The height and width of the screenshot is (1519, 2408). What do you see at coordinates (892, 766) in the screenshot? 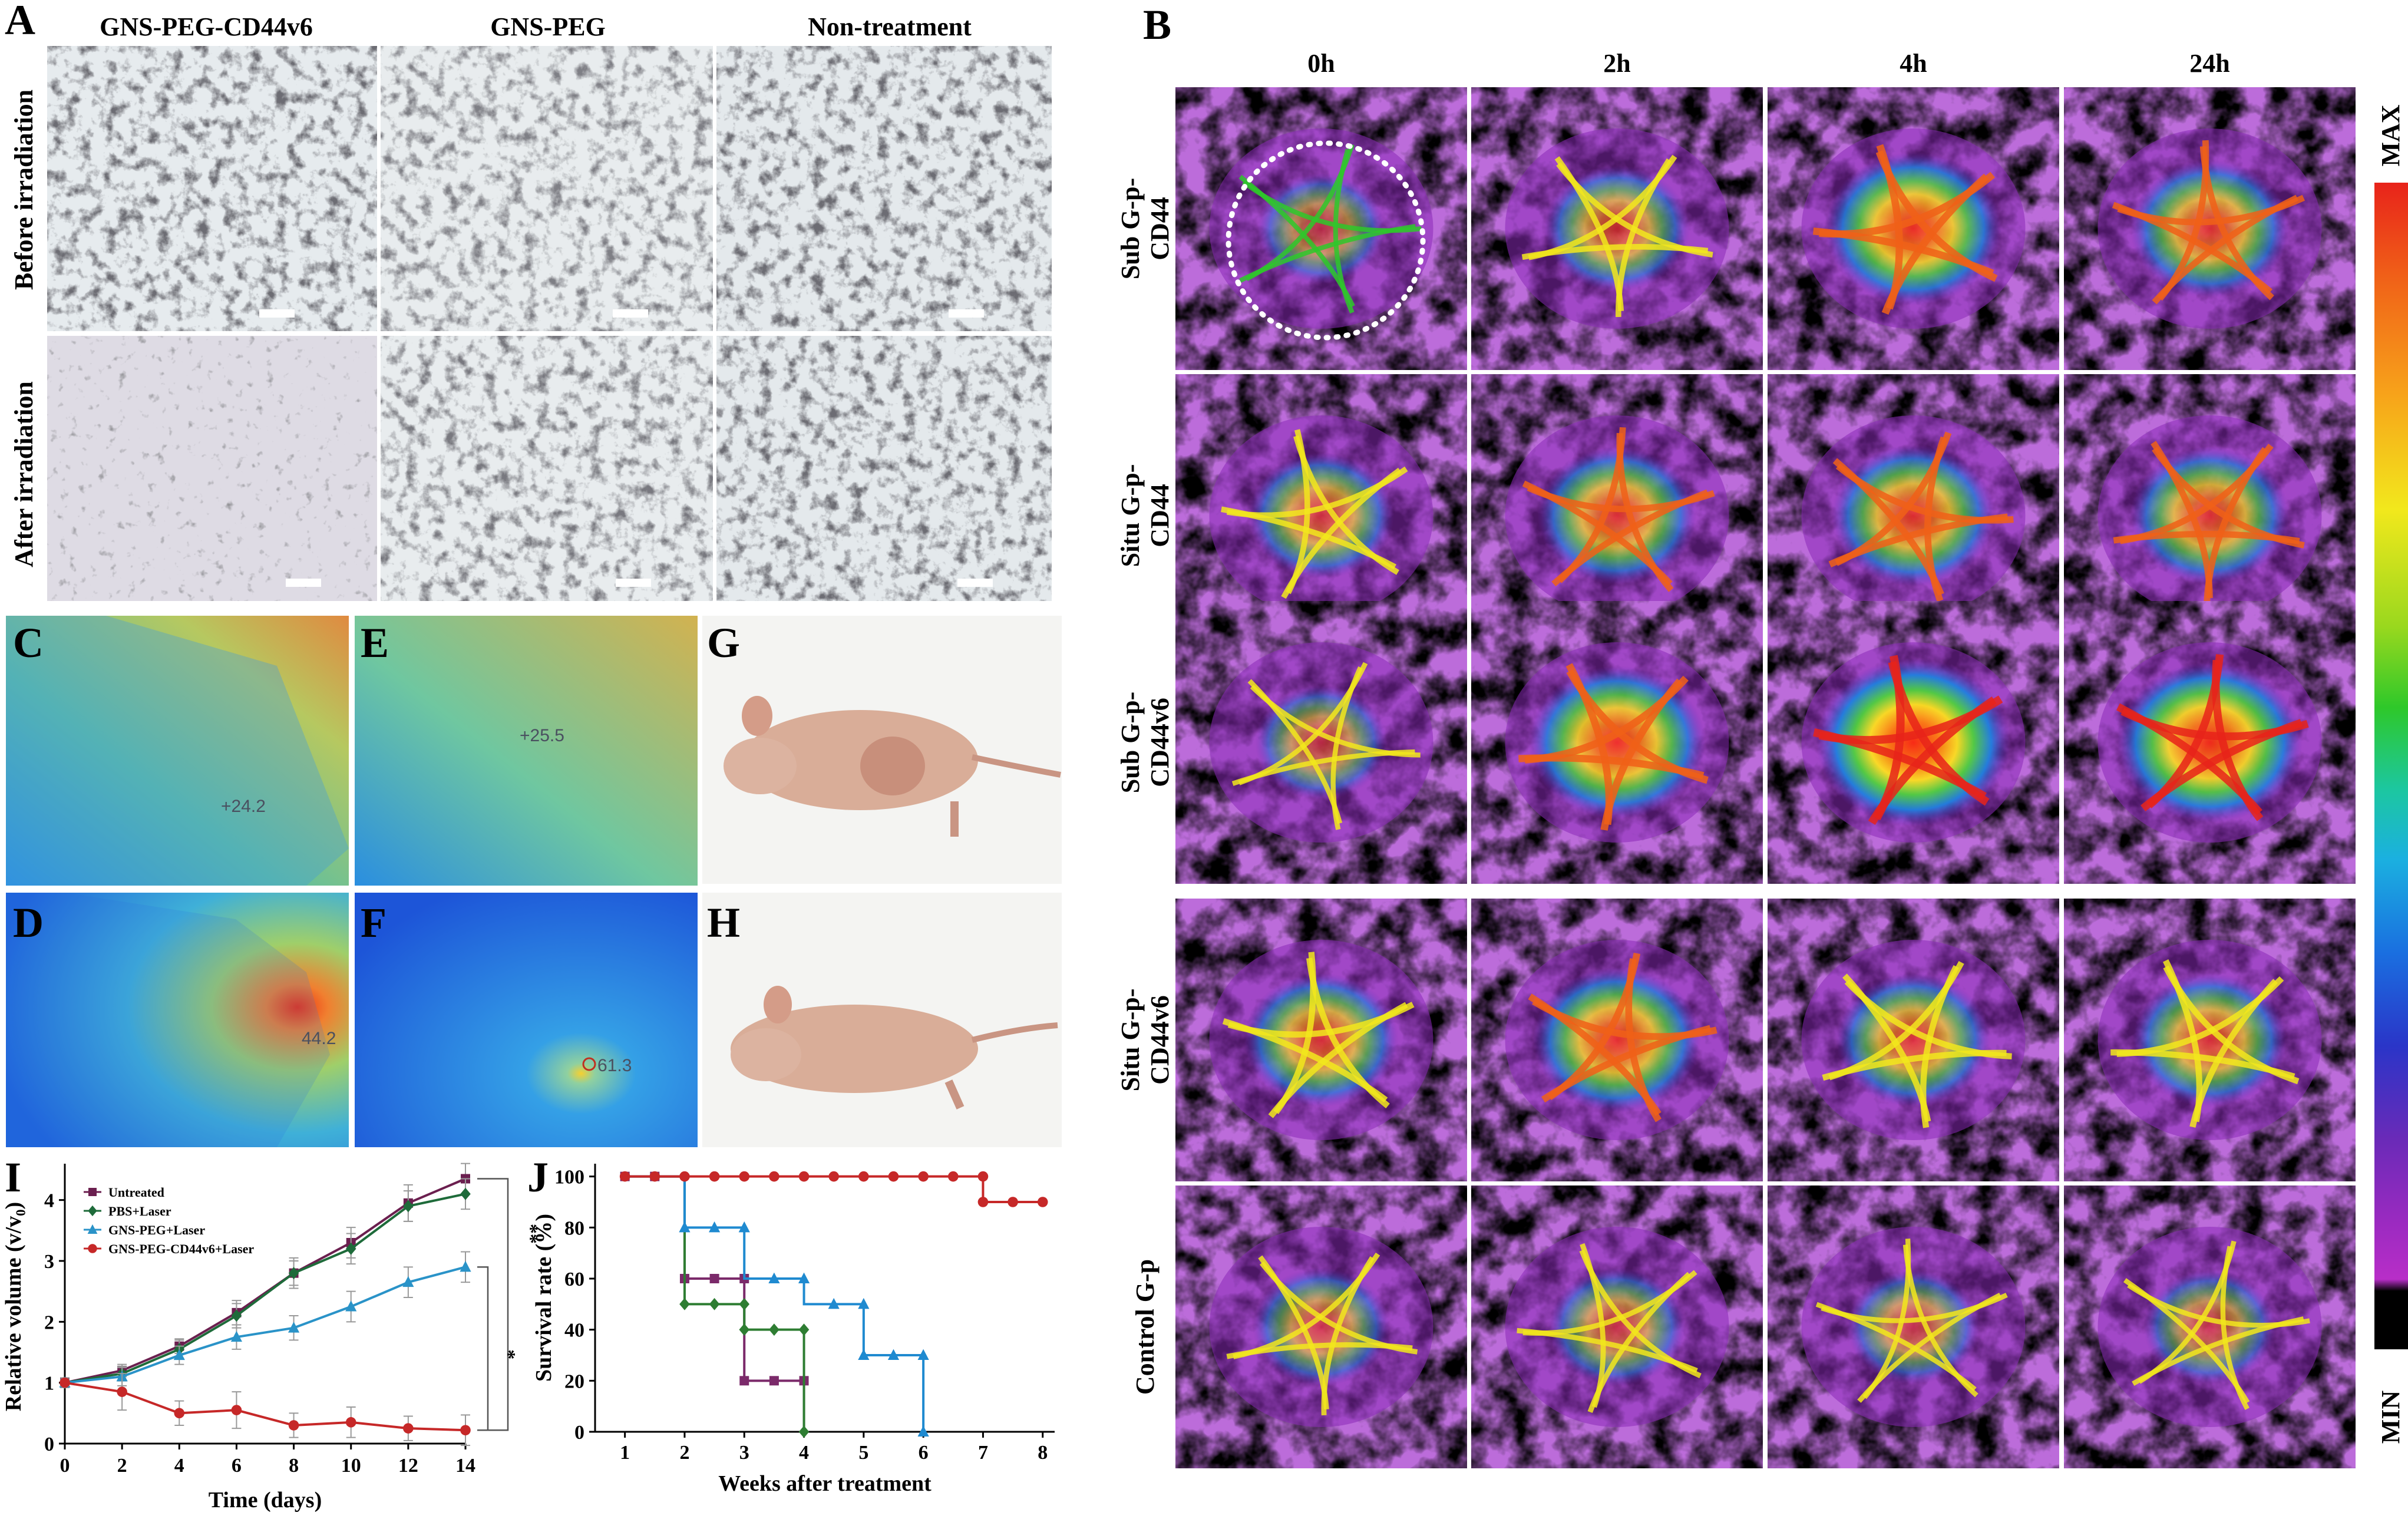
I see `mouse-photo-g` at bounding box center [892, 766].